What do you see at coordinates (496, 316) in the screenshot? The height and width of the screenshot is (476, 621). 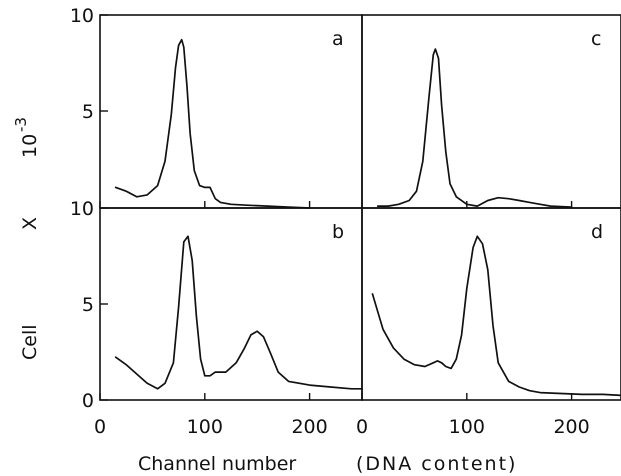 I see `panel-d-histogram-line` at bounding box center [496, 316].